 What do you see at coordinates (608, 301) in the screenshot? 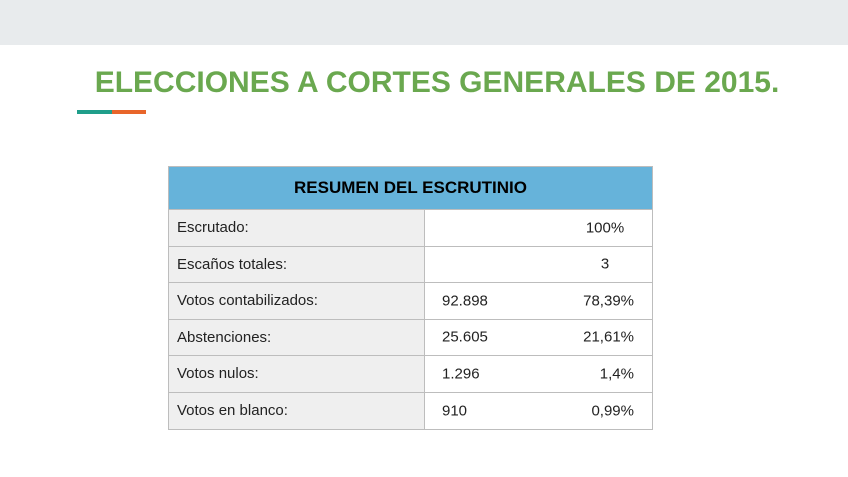
I see `row-value: 78,39%` at bounding box center [608, 301].